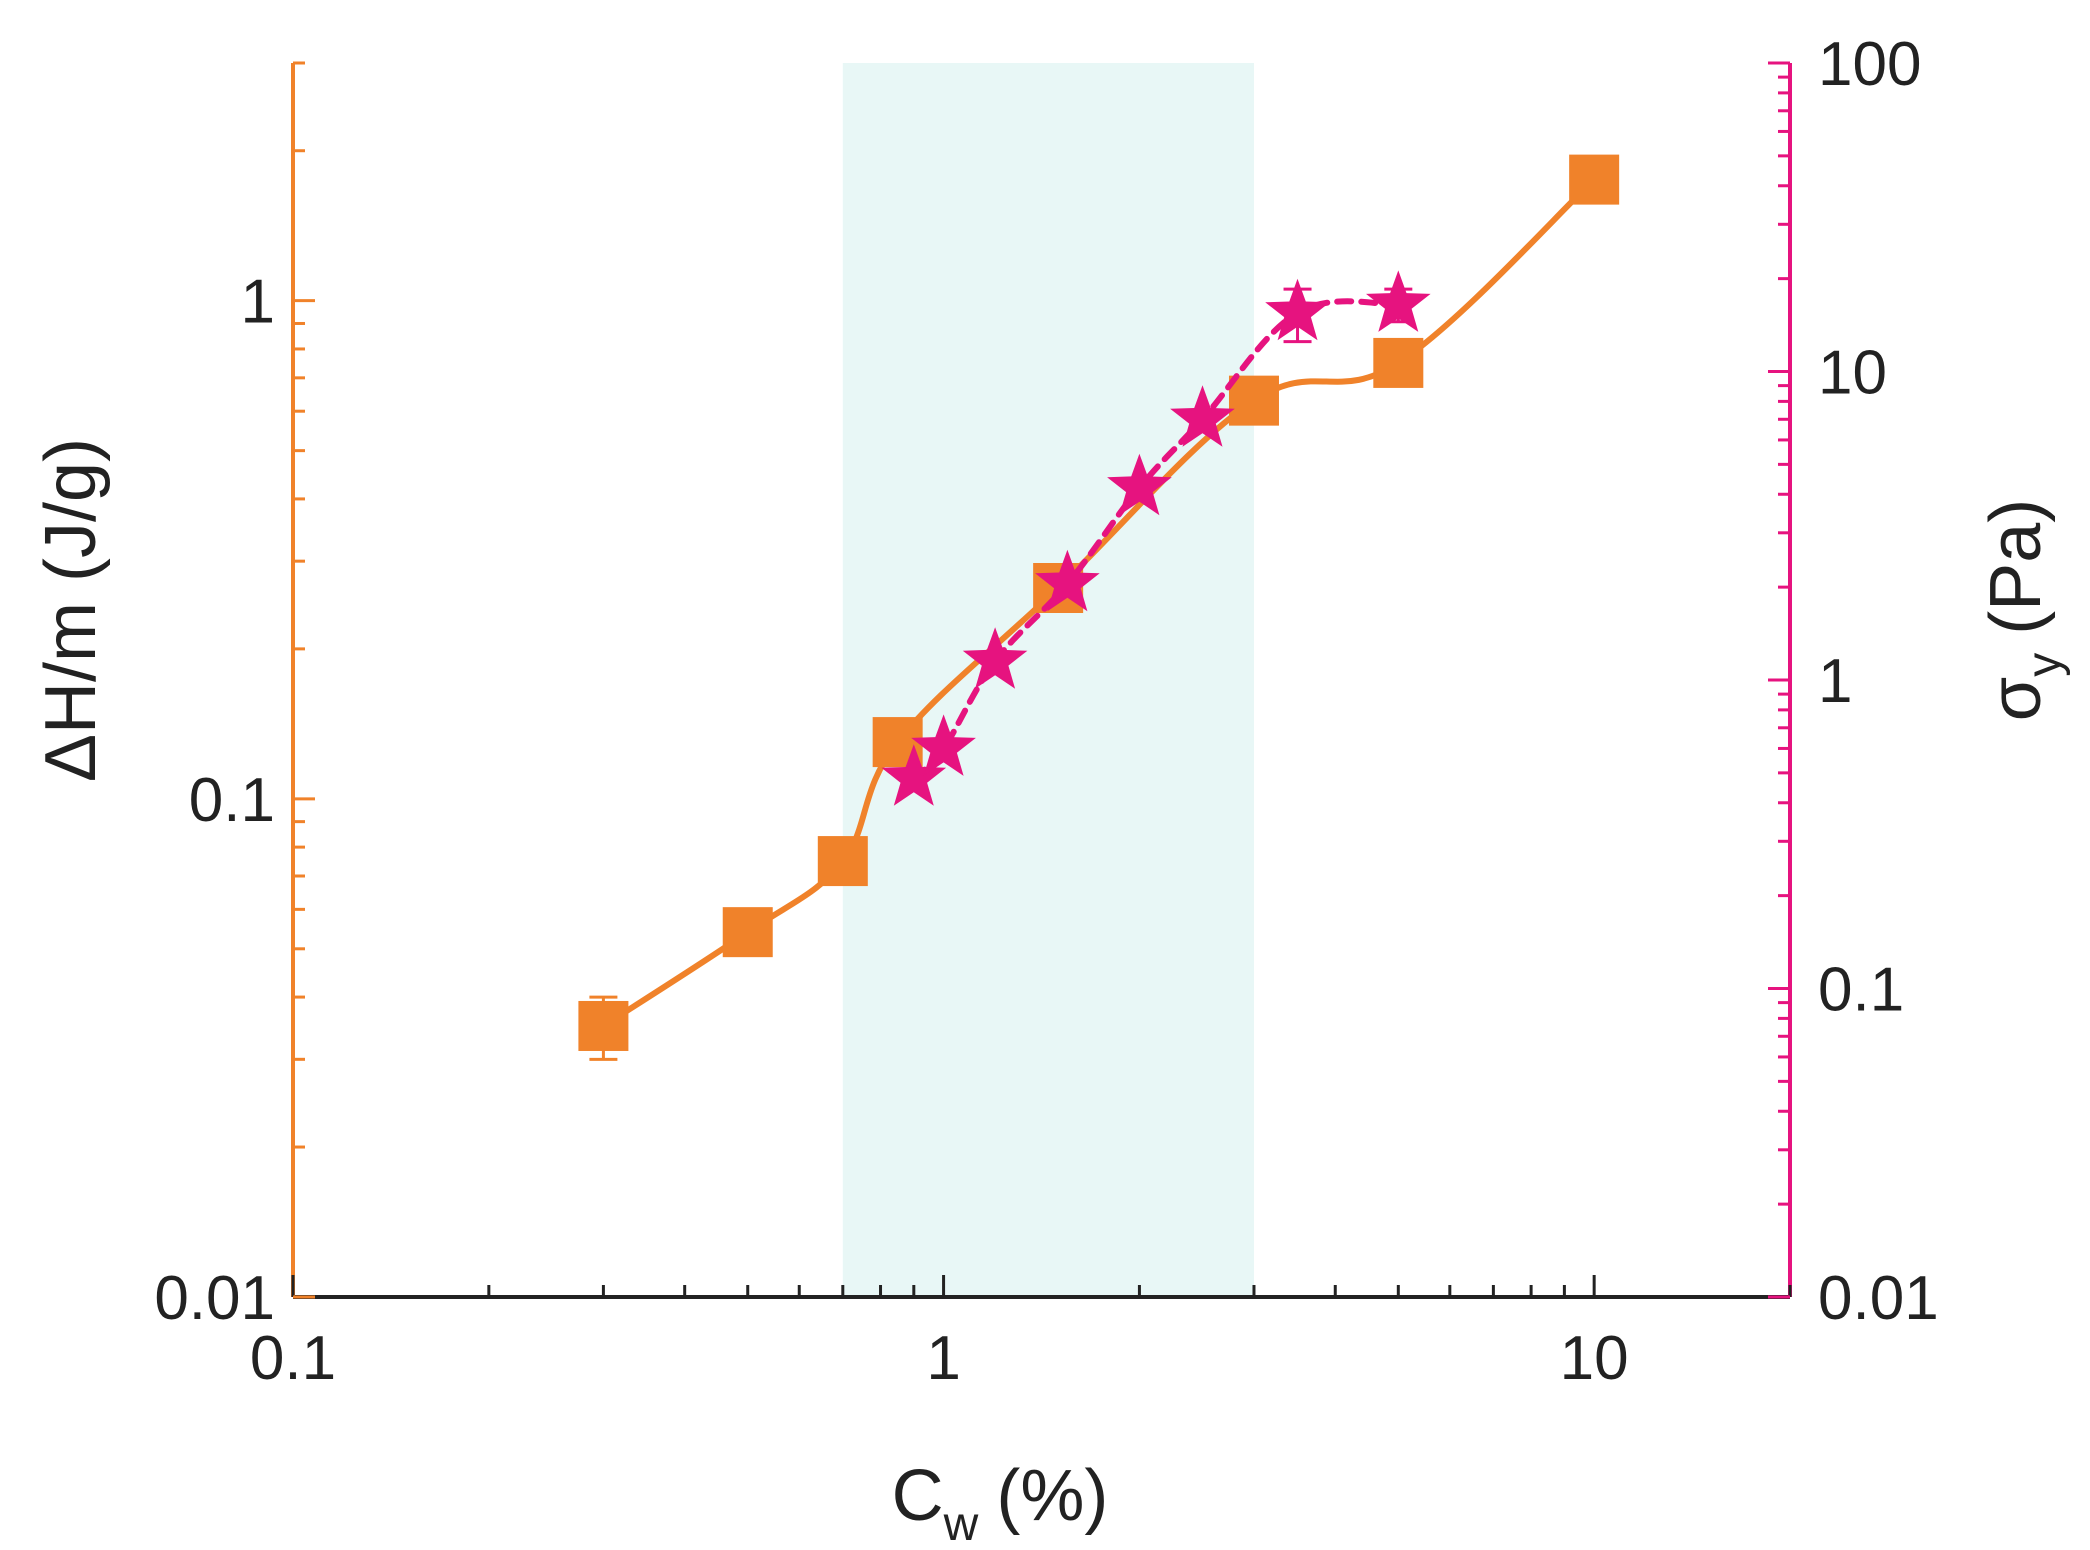  Describe the element at coordinates (1852, 373) in the screenshot. I see `y-right-tick-label: 10` at that location.